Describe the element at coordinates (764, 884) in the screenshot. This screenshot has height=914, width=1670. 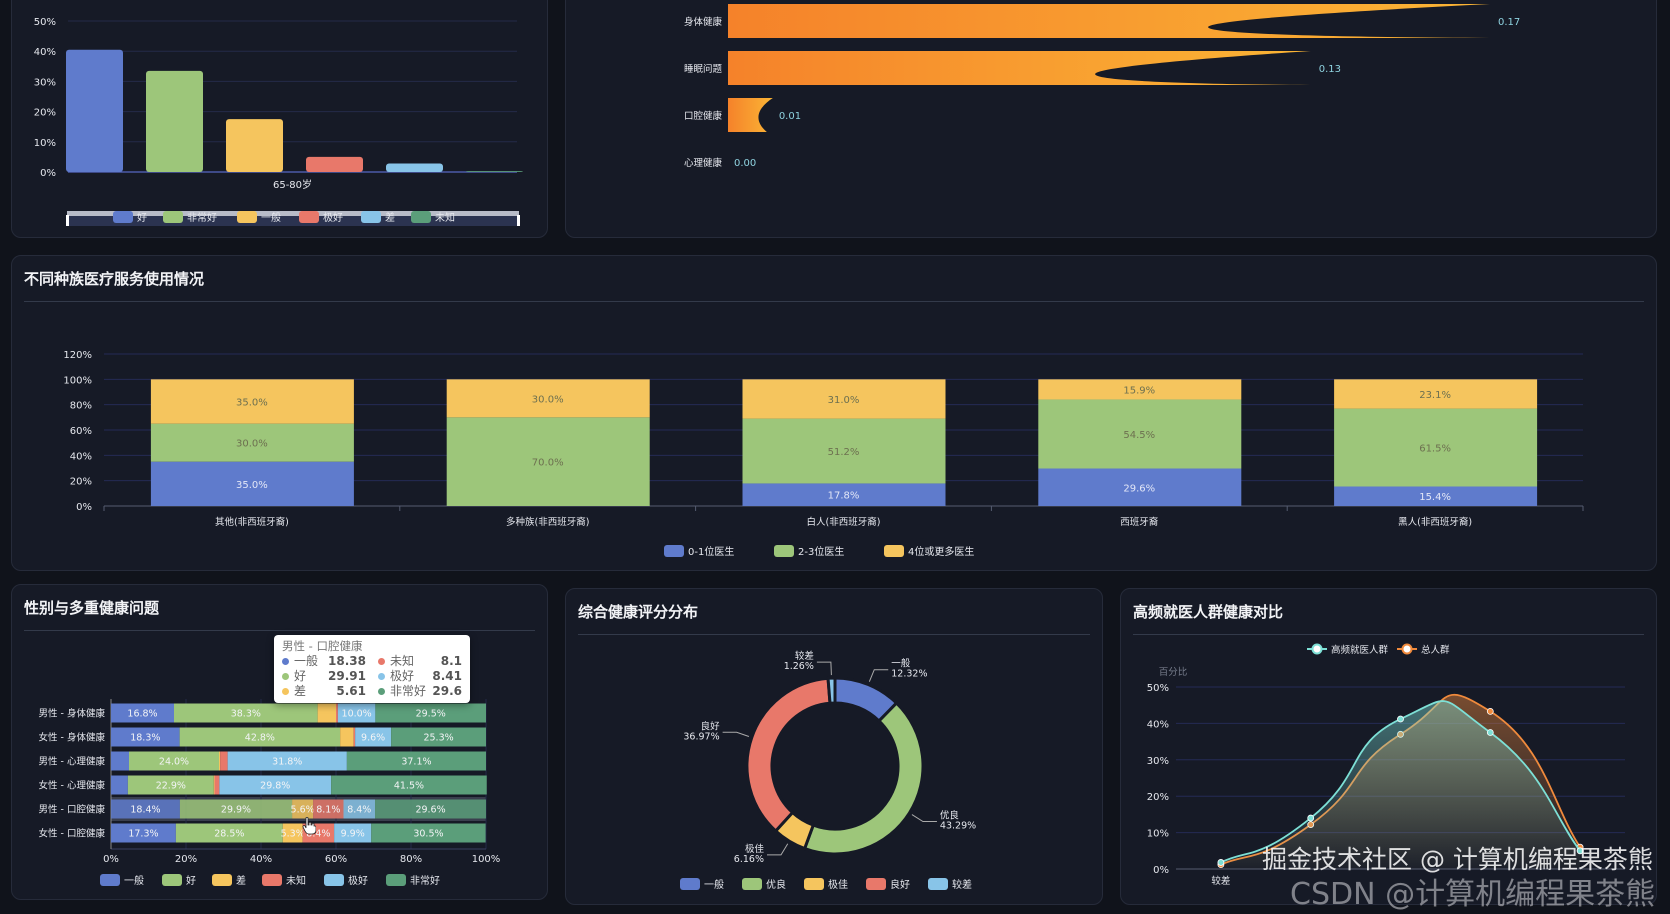
I see `legend-item-1: 优良` at that location.